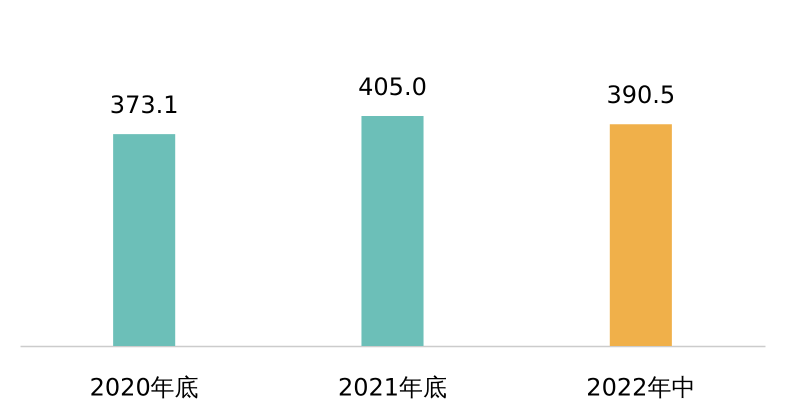  I want to click on data-label: 373.1, so click(144, 105).